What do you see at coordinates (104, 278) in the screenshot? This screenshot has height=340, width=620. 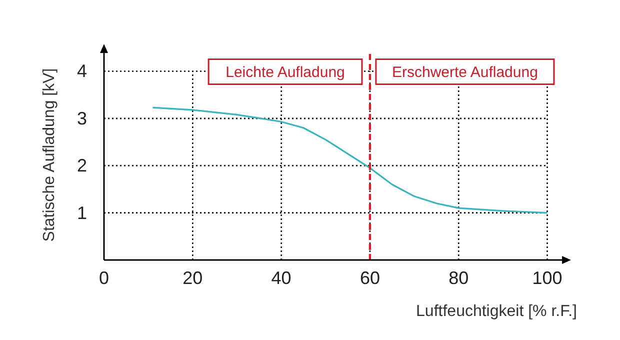 I see `x-tick-label: 0` at bounding box center [104, 278].